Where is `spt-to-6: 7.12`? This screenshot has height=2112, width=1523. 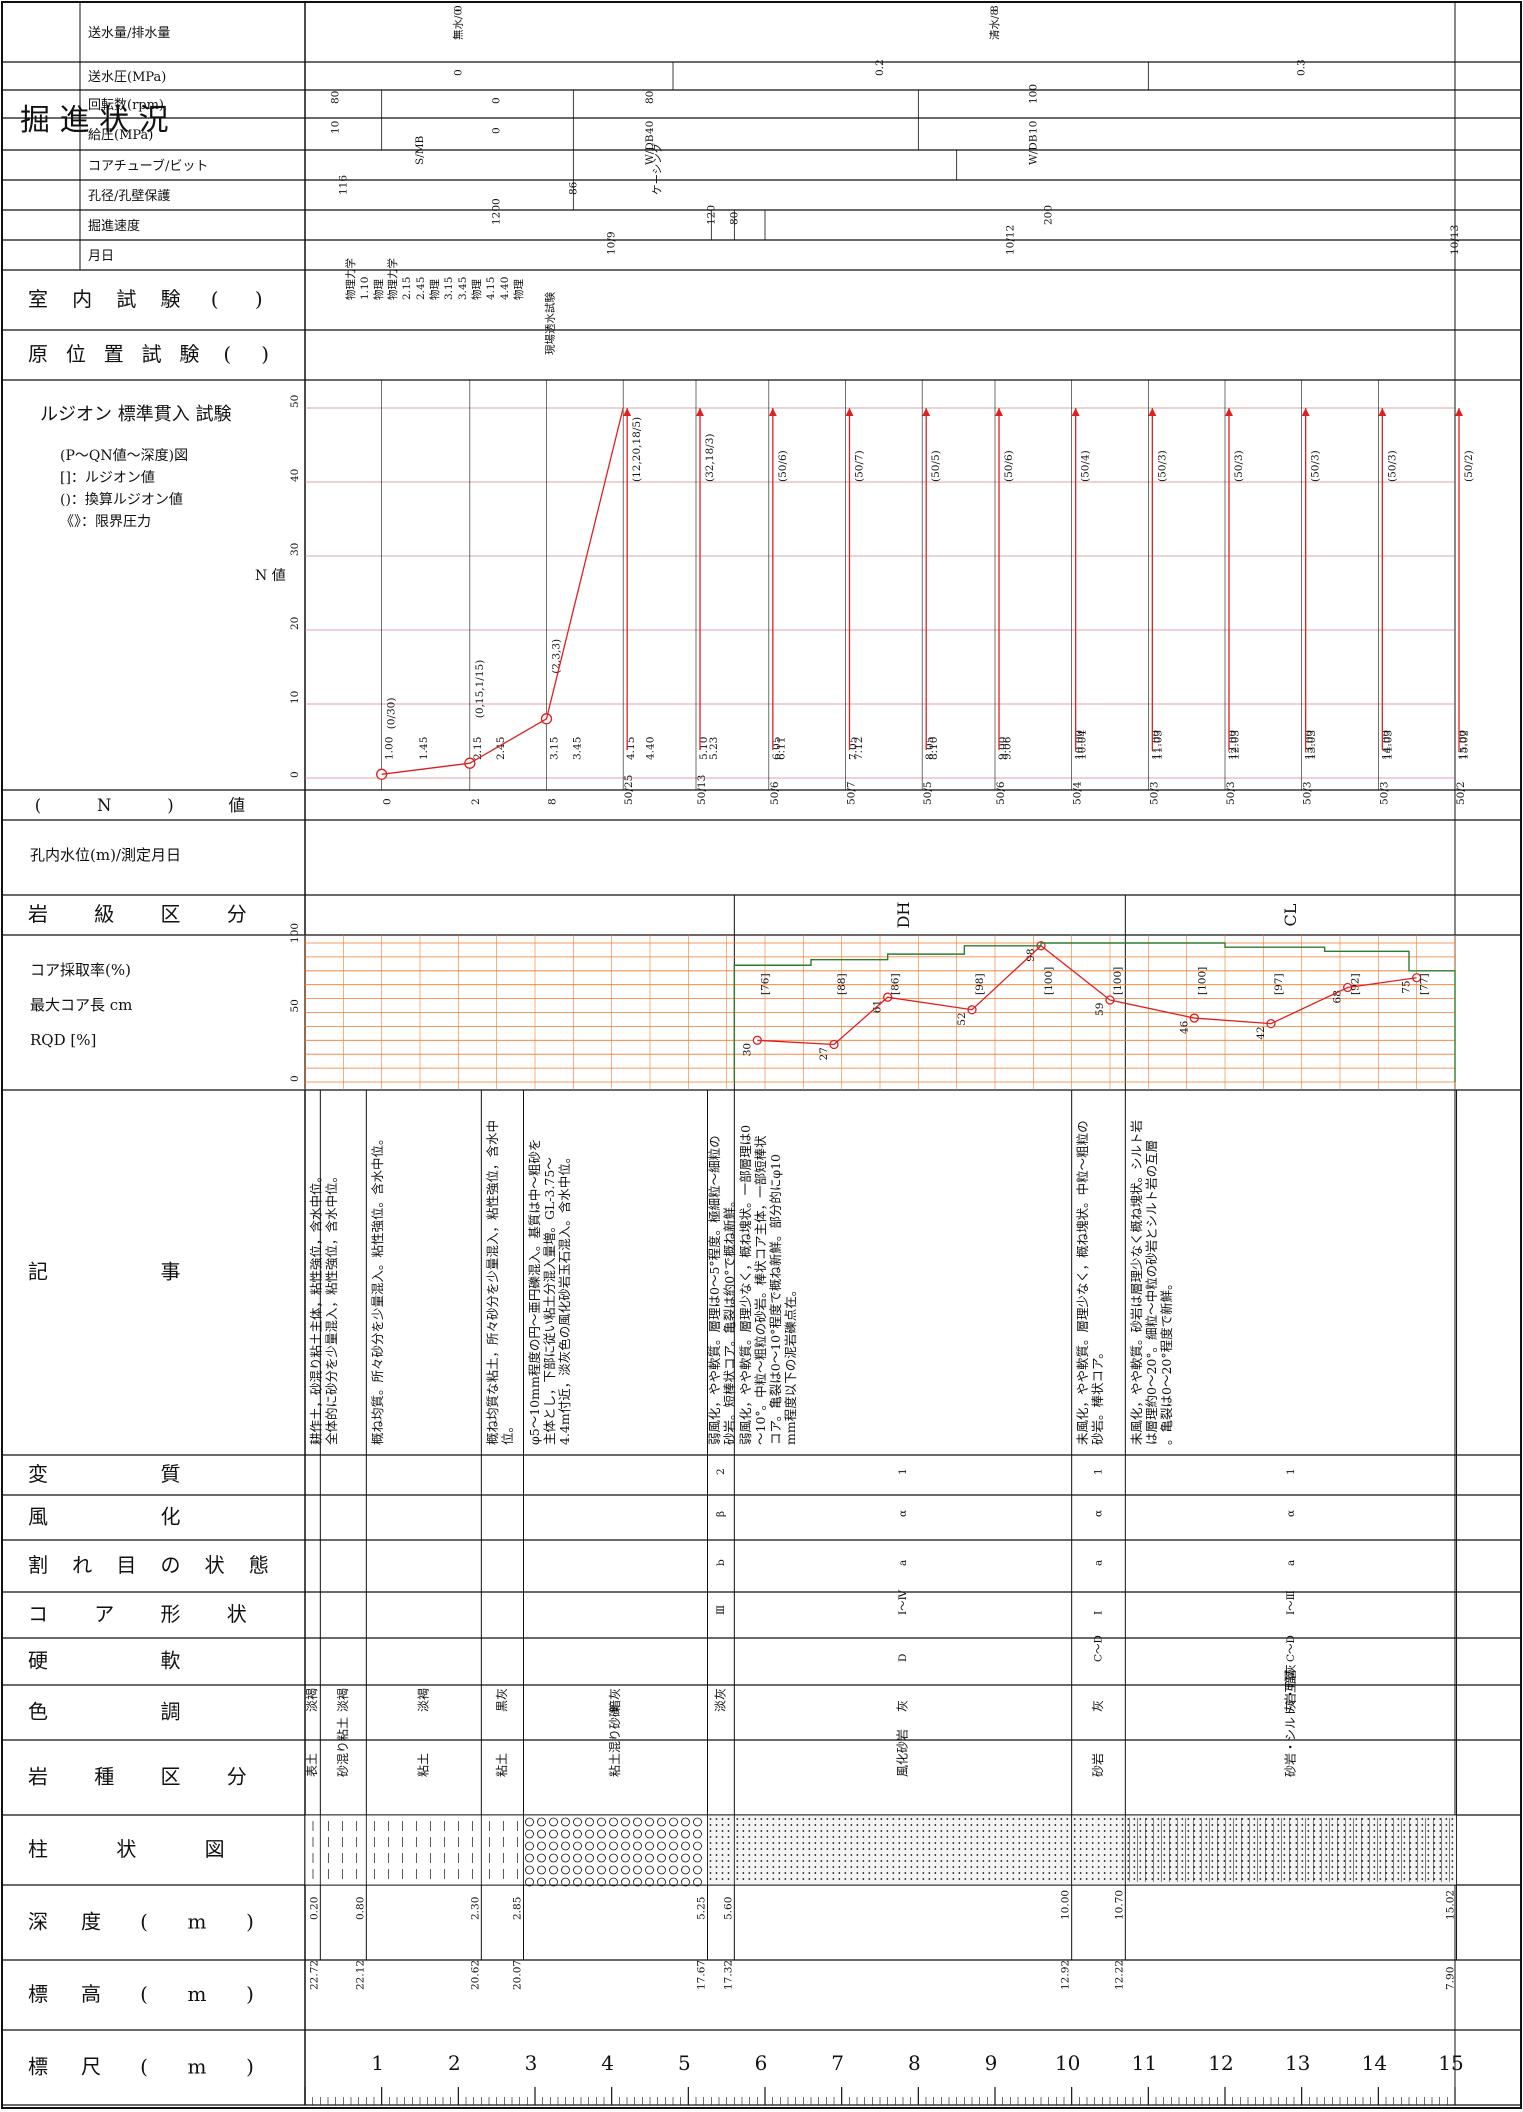 spt-to-6: 7.12 is located at coordinates (859, 748).